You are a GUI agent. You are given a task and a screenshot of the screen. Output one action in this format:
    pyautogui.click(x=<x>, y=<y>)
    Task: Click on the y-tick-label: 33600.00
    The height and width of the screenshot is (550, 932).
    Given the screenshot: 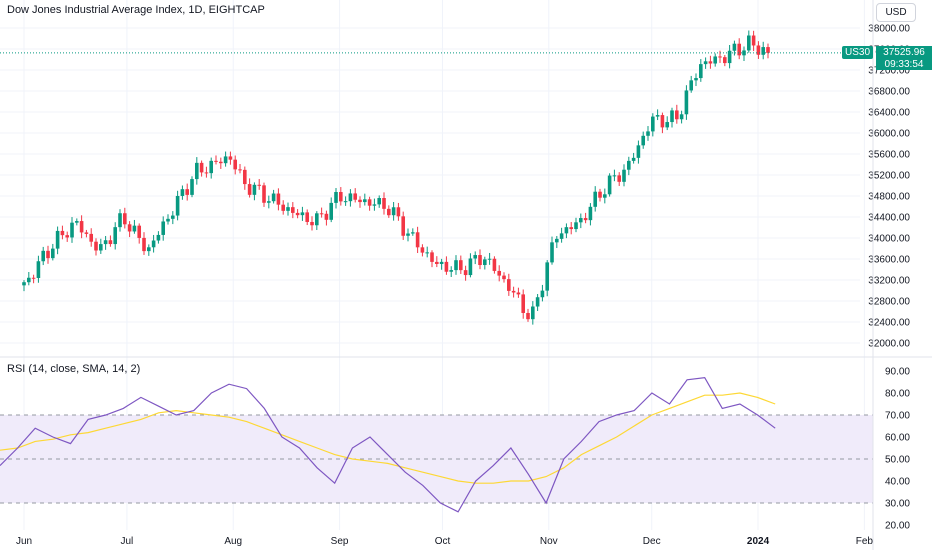 What is the action you would take?
    pyautogui.click(x=889, y=260)
    